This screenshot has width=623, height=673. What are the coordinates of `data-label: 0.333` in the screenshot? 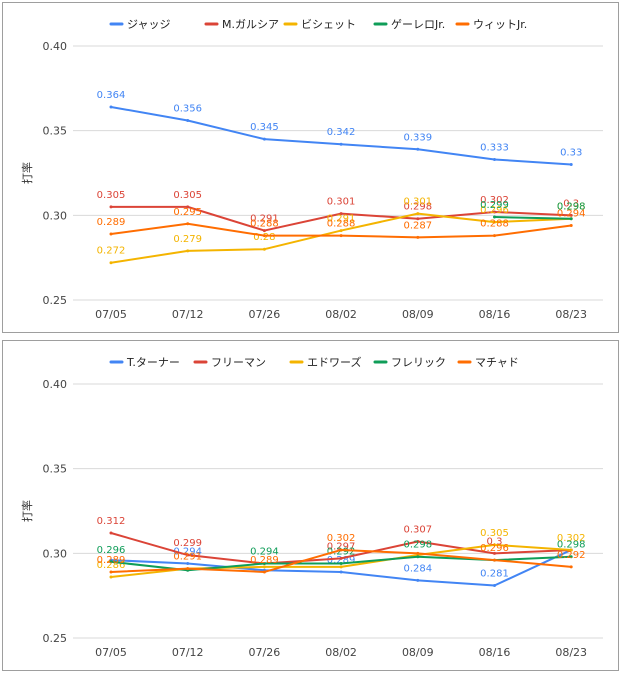 It's located at (494, 147).